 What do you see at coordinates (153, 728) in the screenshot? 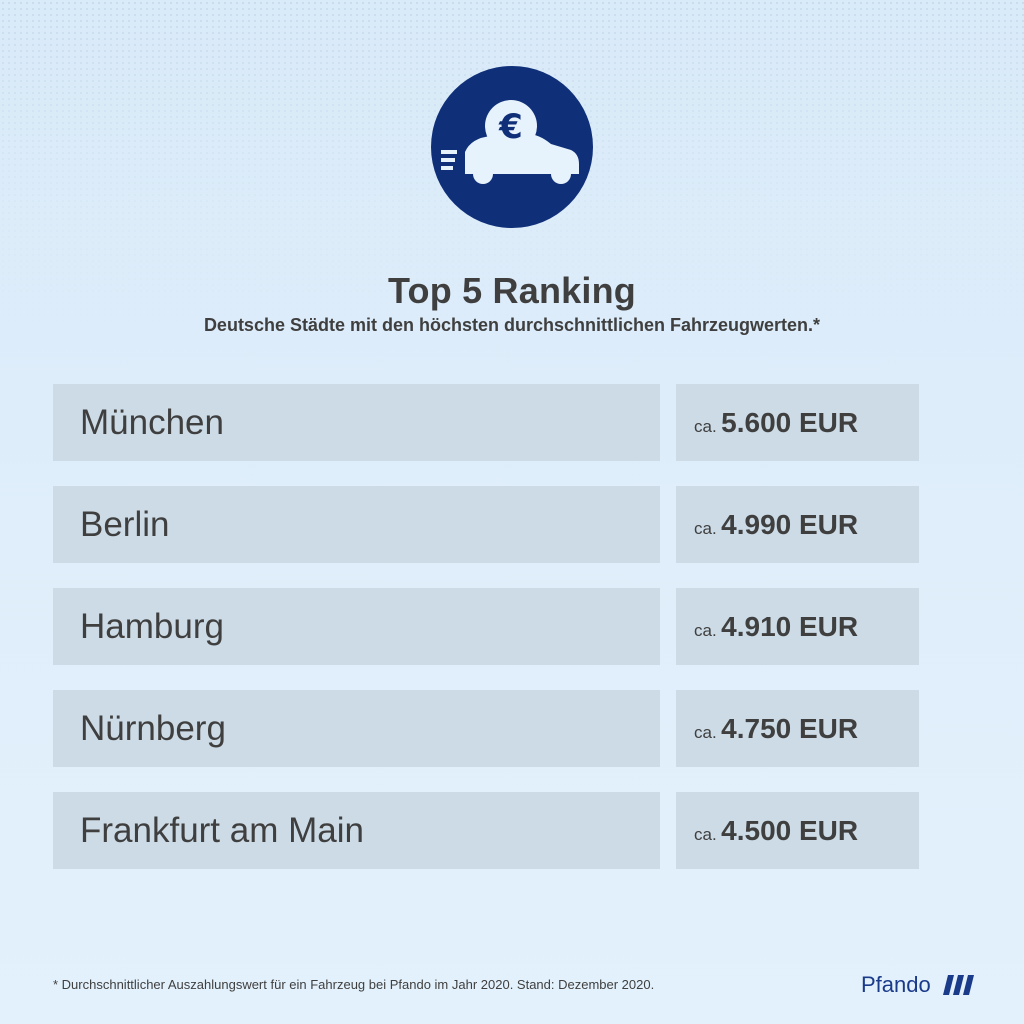
I see `city-name: Nürnberg` at bounding box center [153, 728].